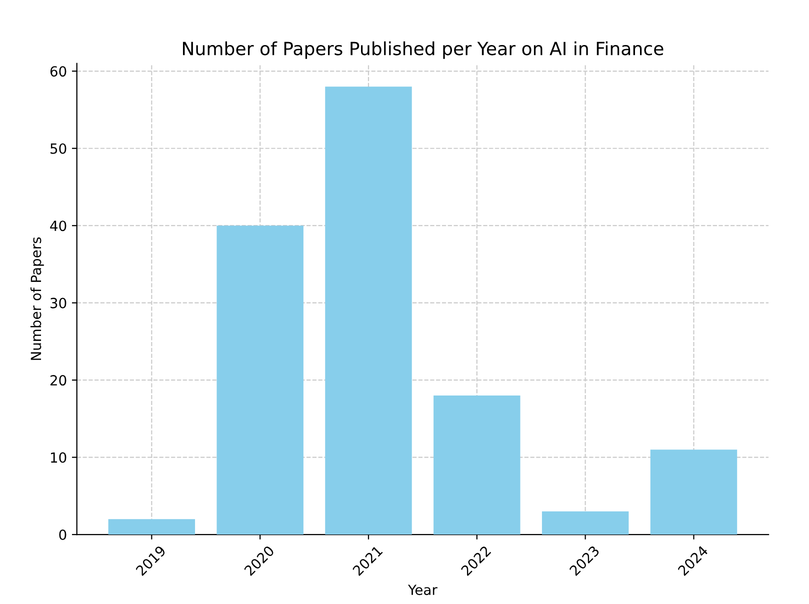  What do you see at coordinates (423, 50) in the screenshot?
I see `chart-title: Number of Papers Published per Year on AI in Finance` at bounding box center [423, 50].